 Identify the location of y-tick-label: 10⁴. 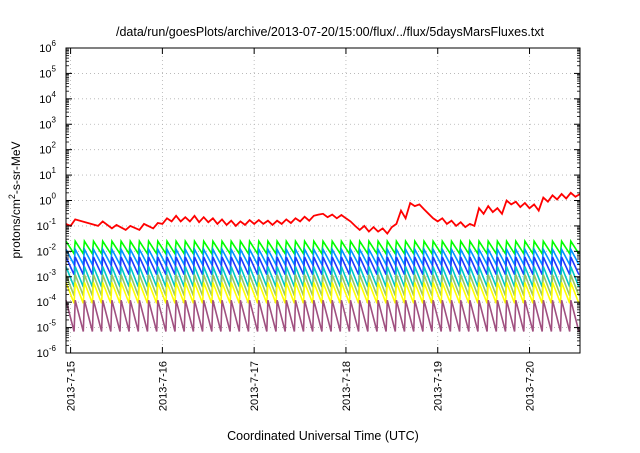
(47, 98).